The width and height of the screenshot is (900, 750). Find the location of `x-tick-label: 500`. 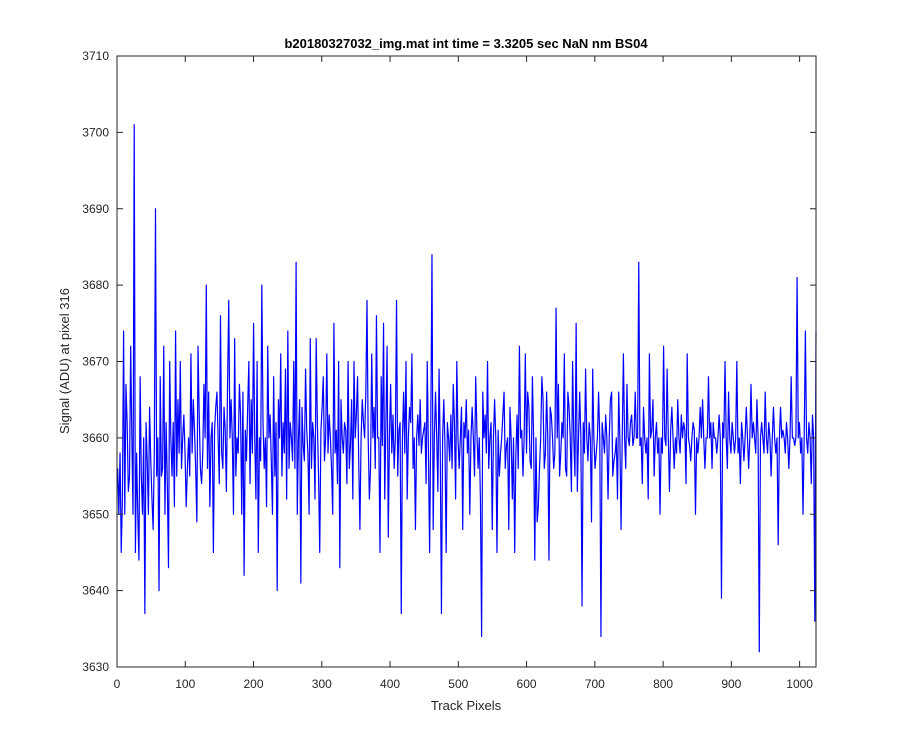

x-tick-label: 500 is located at coordinates (458, 684).